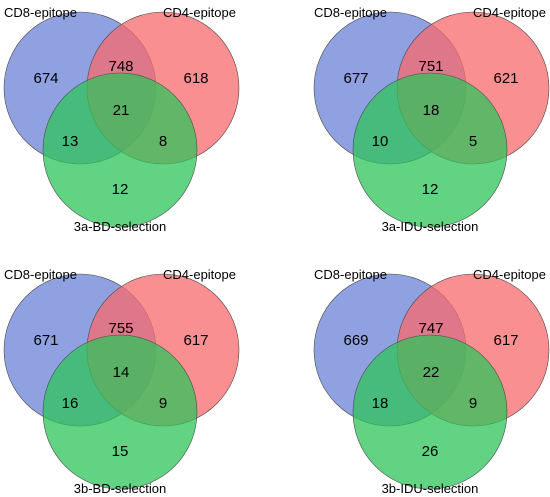 The image size is (550, 497). I want to click on count-cd4-sel: 5, so click(473, 141).